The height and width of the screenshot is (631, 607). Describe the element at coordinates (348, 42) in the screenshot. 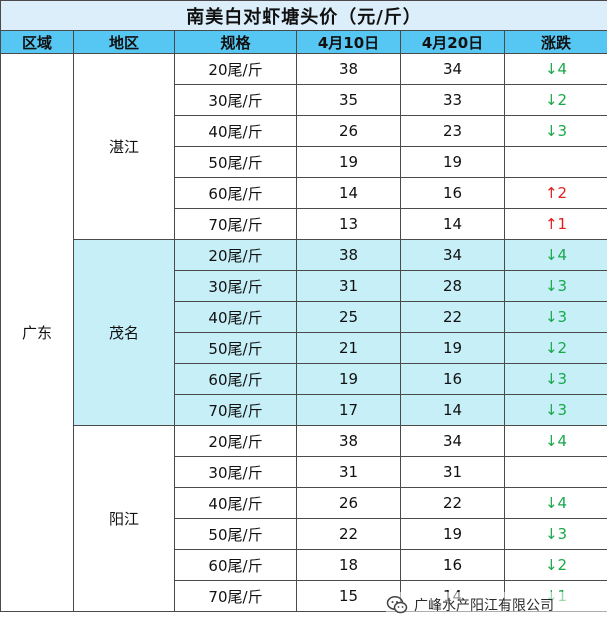

I see `header-apr10: 4月10日` at that location.